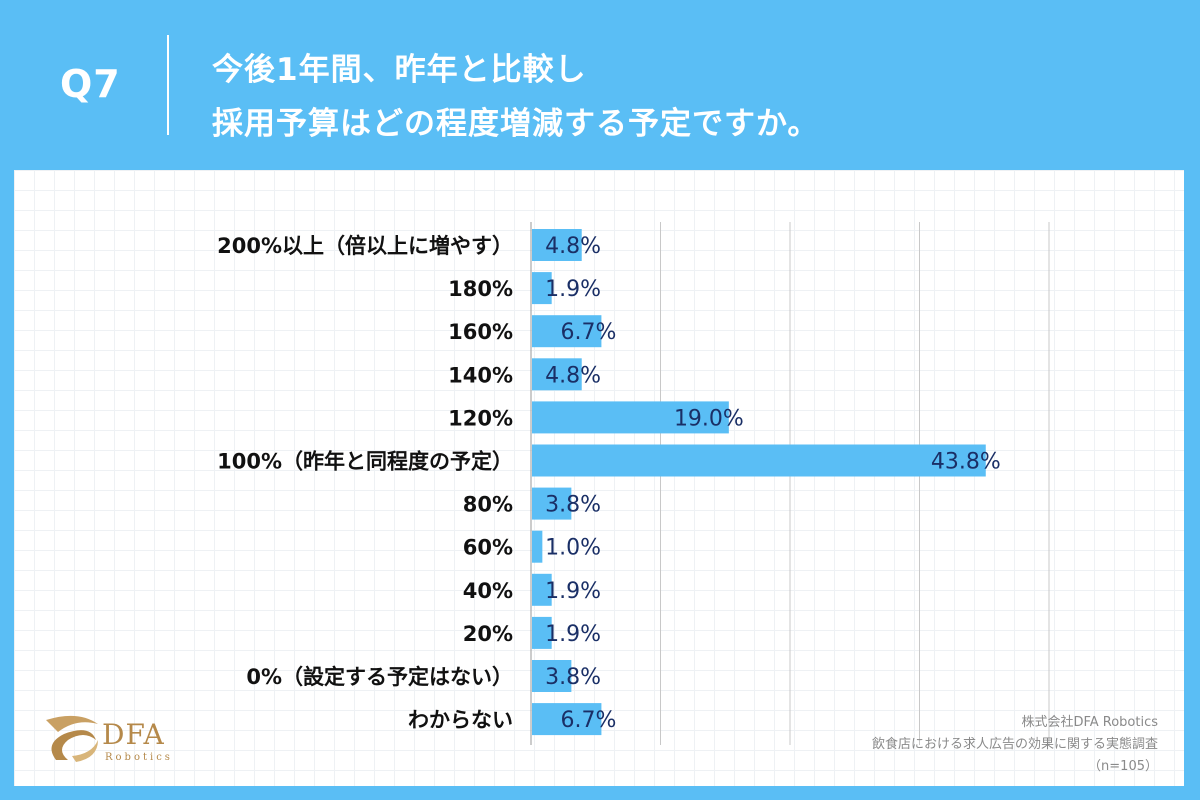 The image size is (1200, 800). What do you see at coordinates (139, 757) in the screenshot?
I see `logo-sub: Robotics` at bounding box center [139, 757].